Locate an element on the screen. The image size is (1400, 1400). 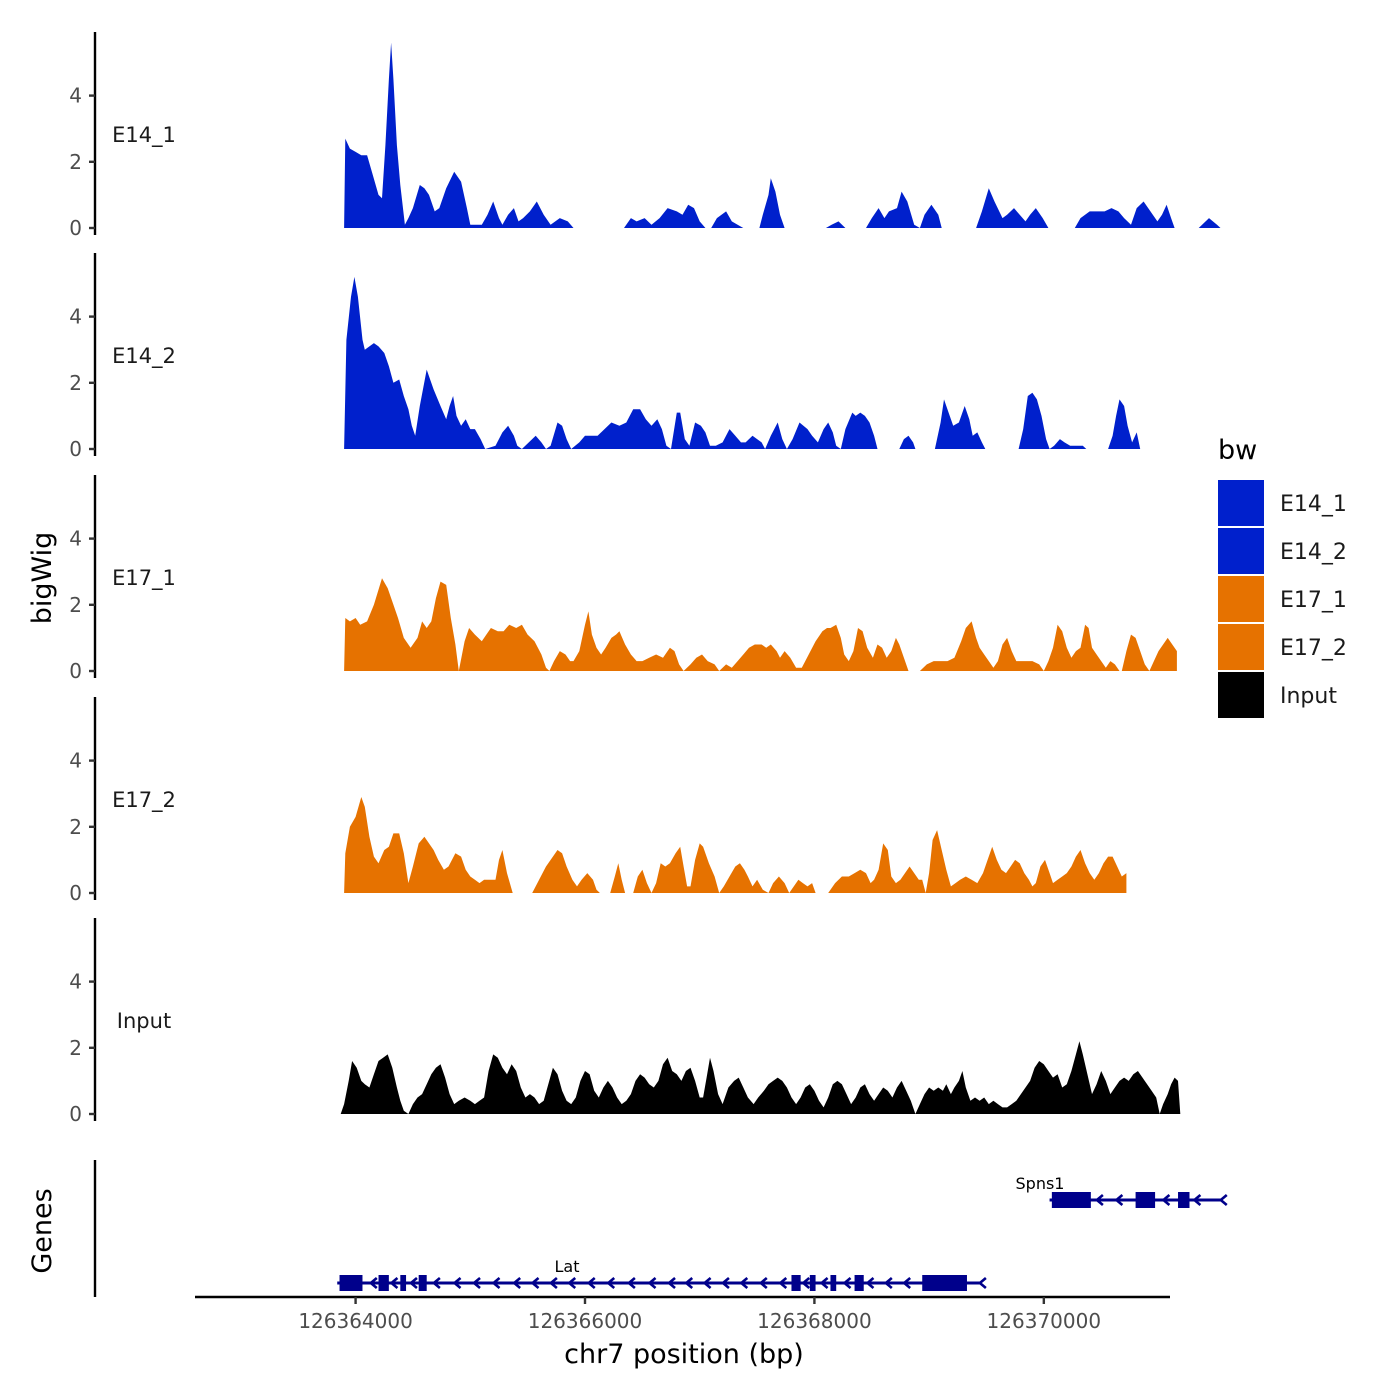
legend-item-E14_1: E14_1 is located at coordinates (1282, 503).